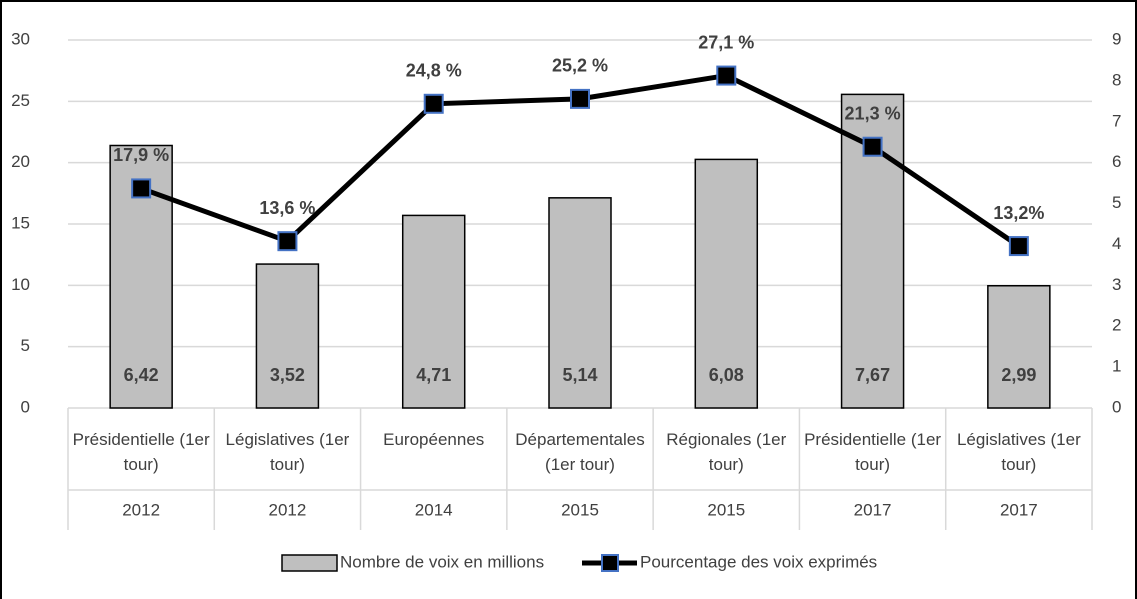 The image size is (1137, 599). I want to click on y-tick-label: 25, so click(20, 100).